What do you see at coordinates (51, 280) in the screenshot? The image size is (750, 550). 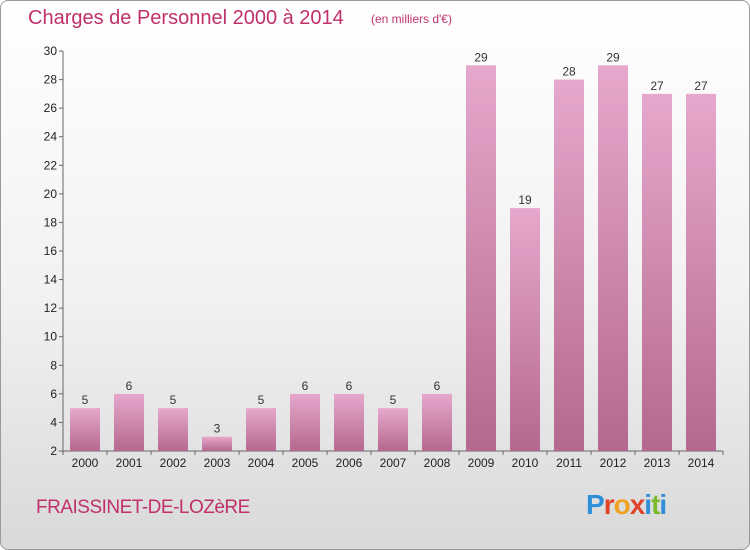 I see `y-tick-label: 14` at bounding box center [51, 280].